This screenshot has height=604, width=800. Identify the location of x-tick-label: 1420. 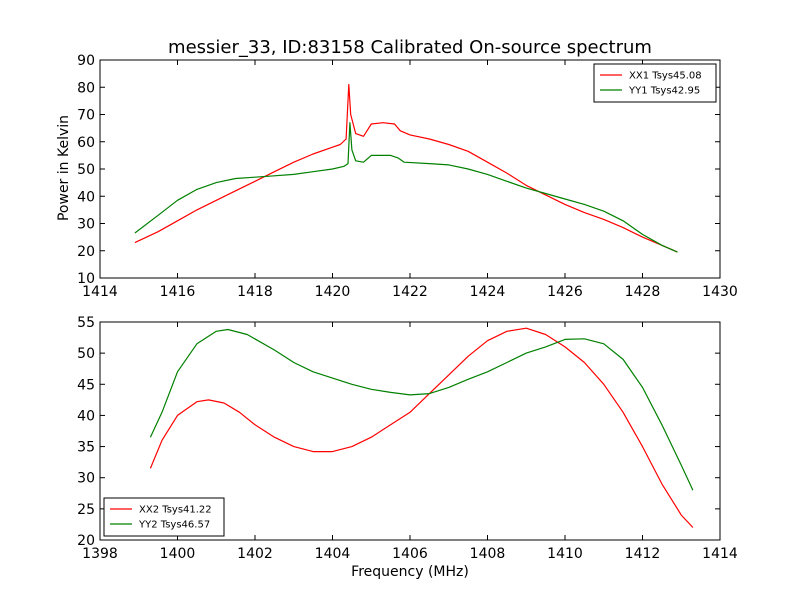
(333, 292).